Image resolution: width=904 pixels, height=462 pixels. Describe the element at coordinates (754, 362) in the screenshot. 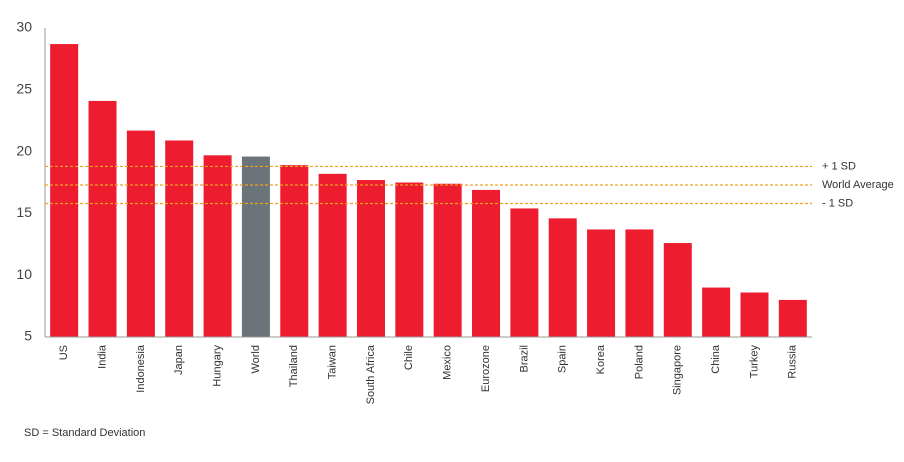

I see `x-tick-label: Turkey` at that location.